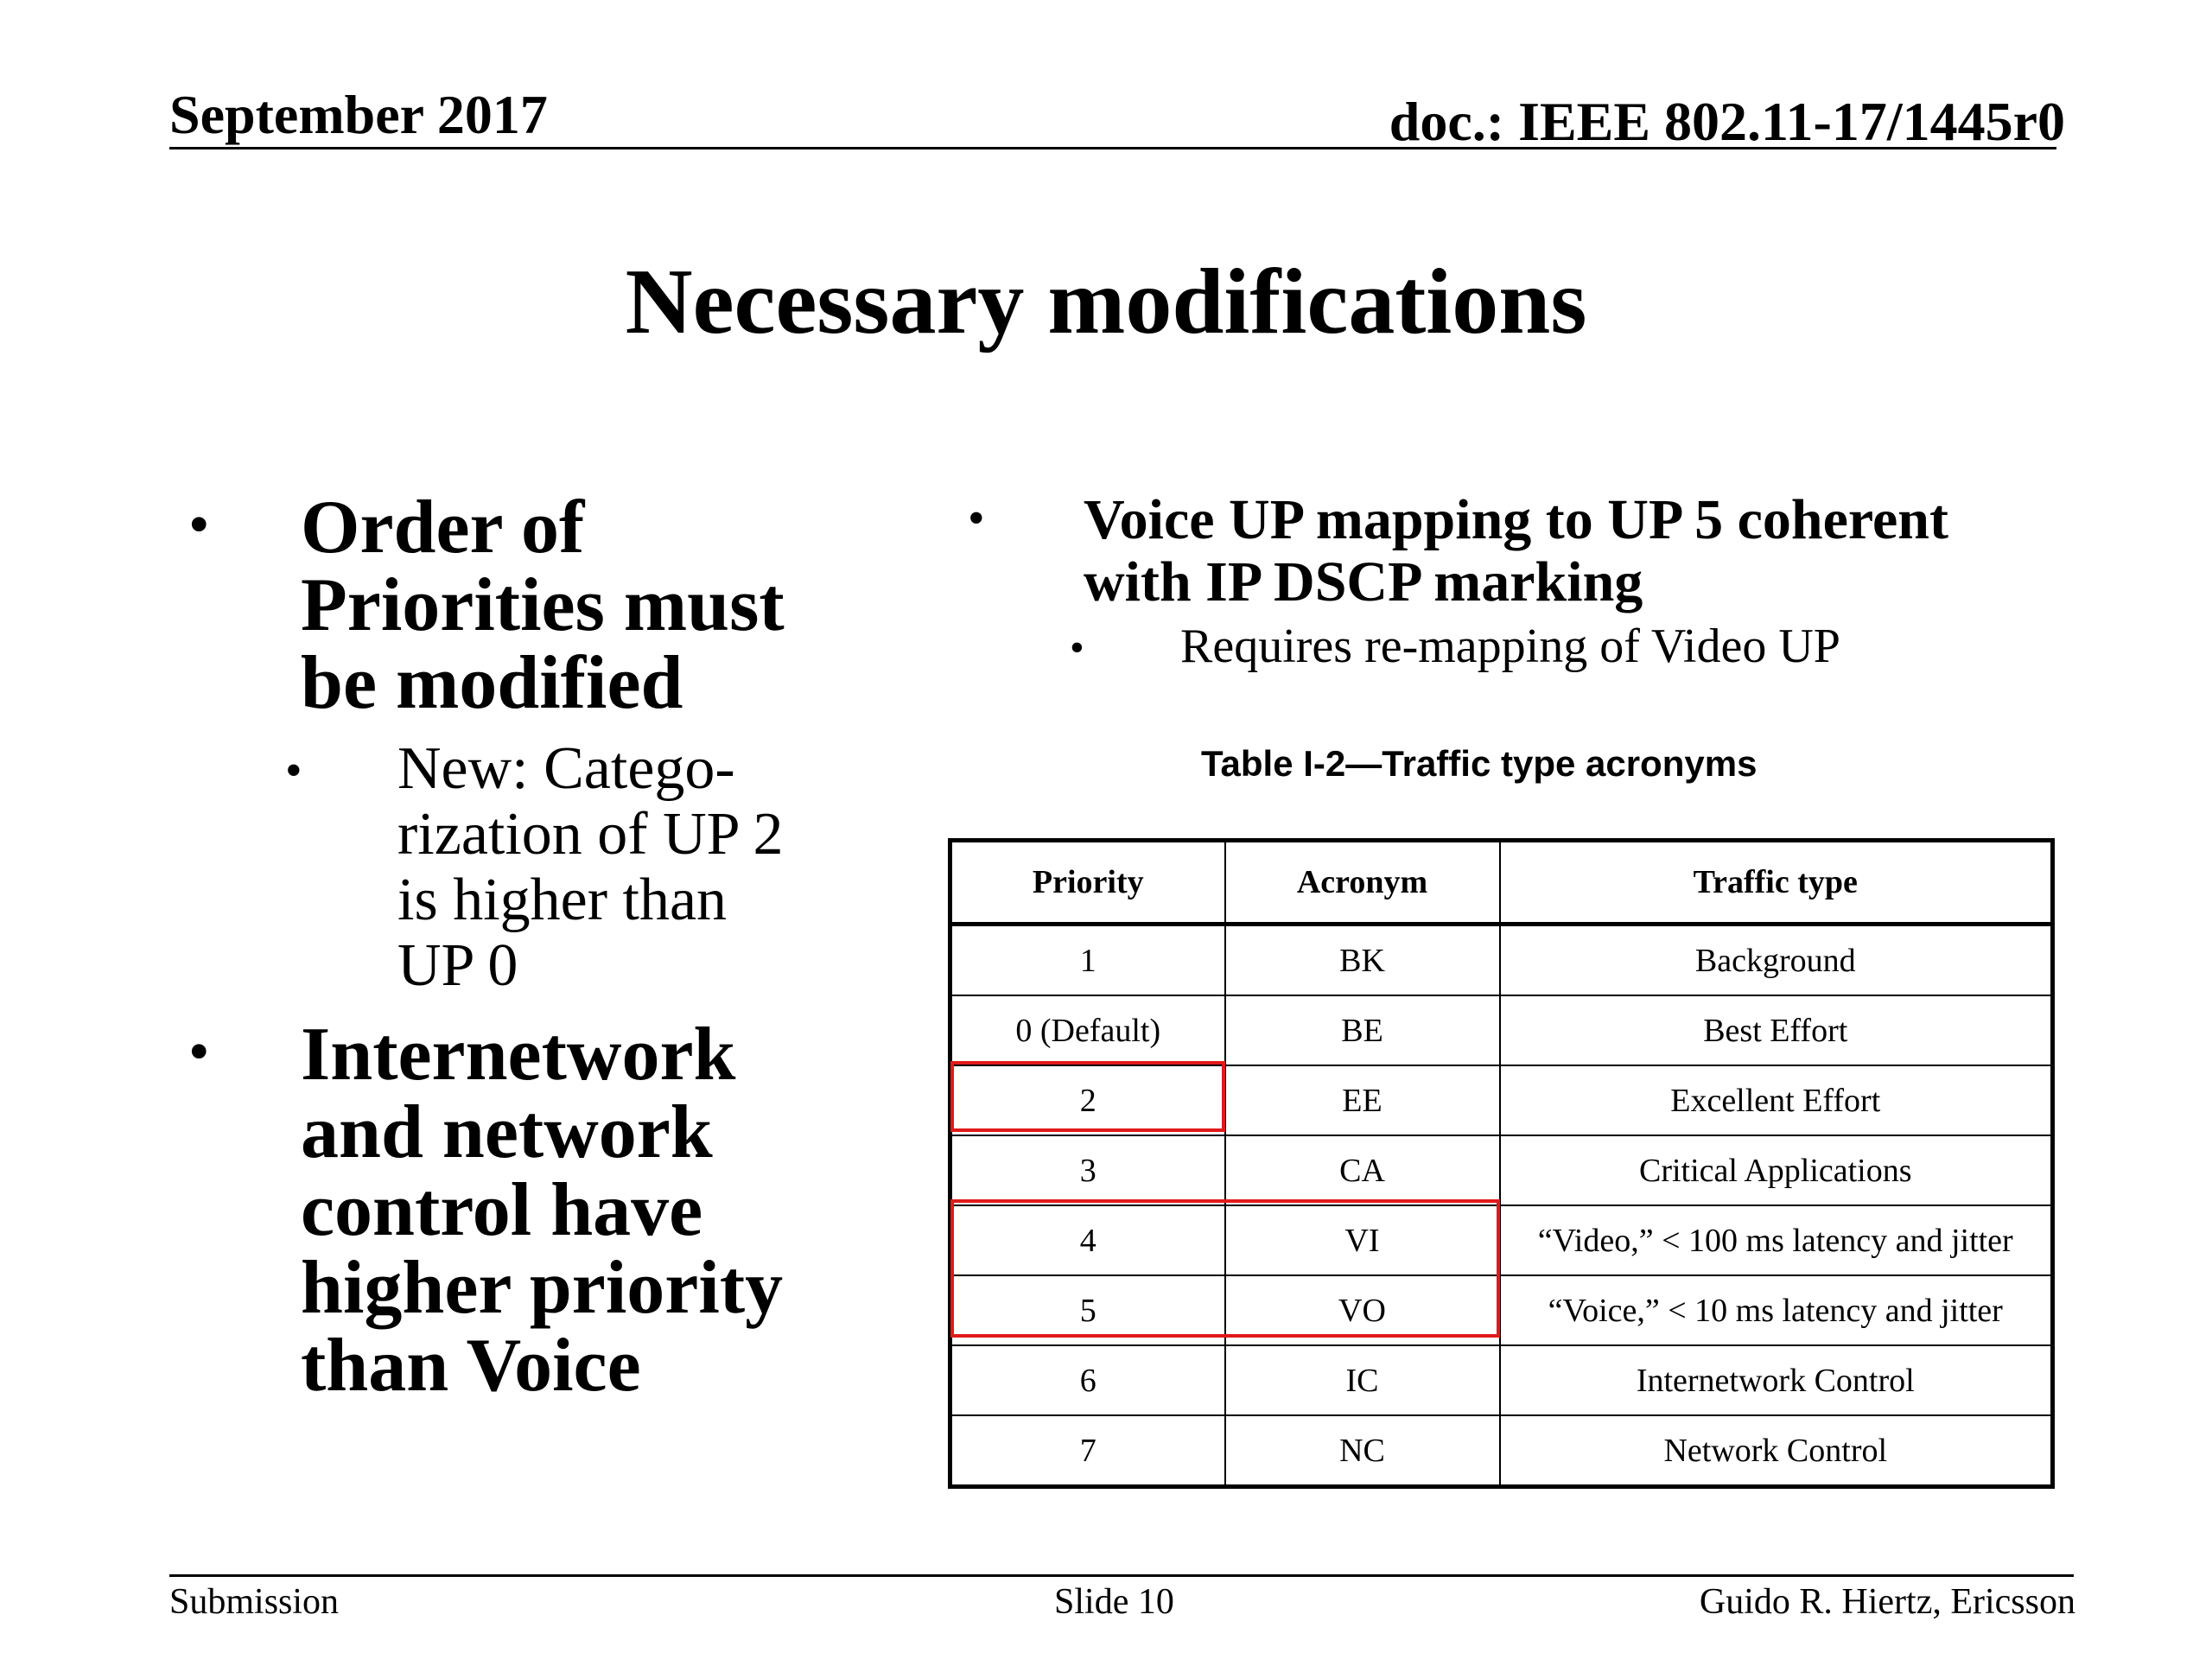  Describe the element at coordinates (1362, 1451) in the screenshot. I see `acronym-cell: NC` at that location.